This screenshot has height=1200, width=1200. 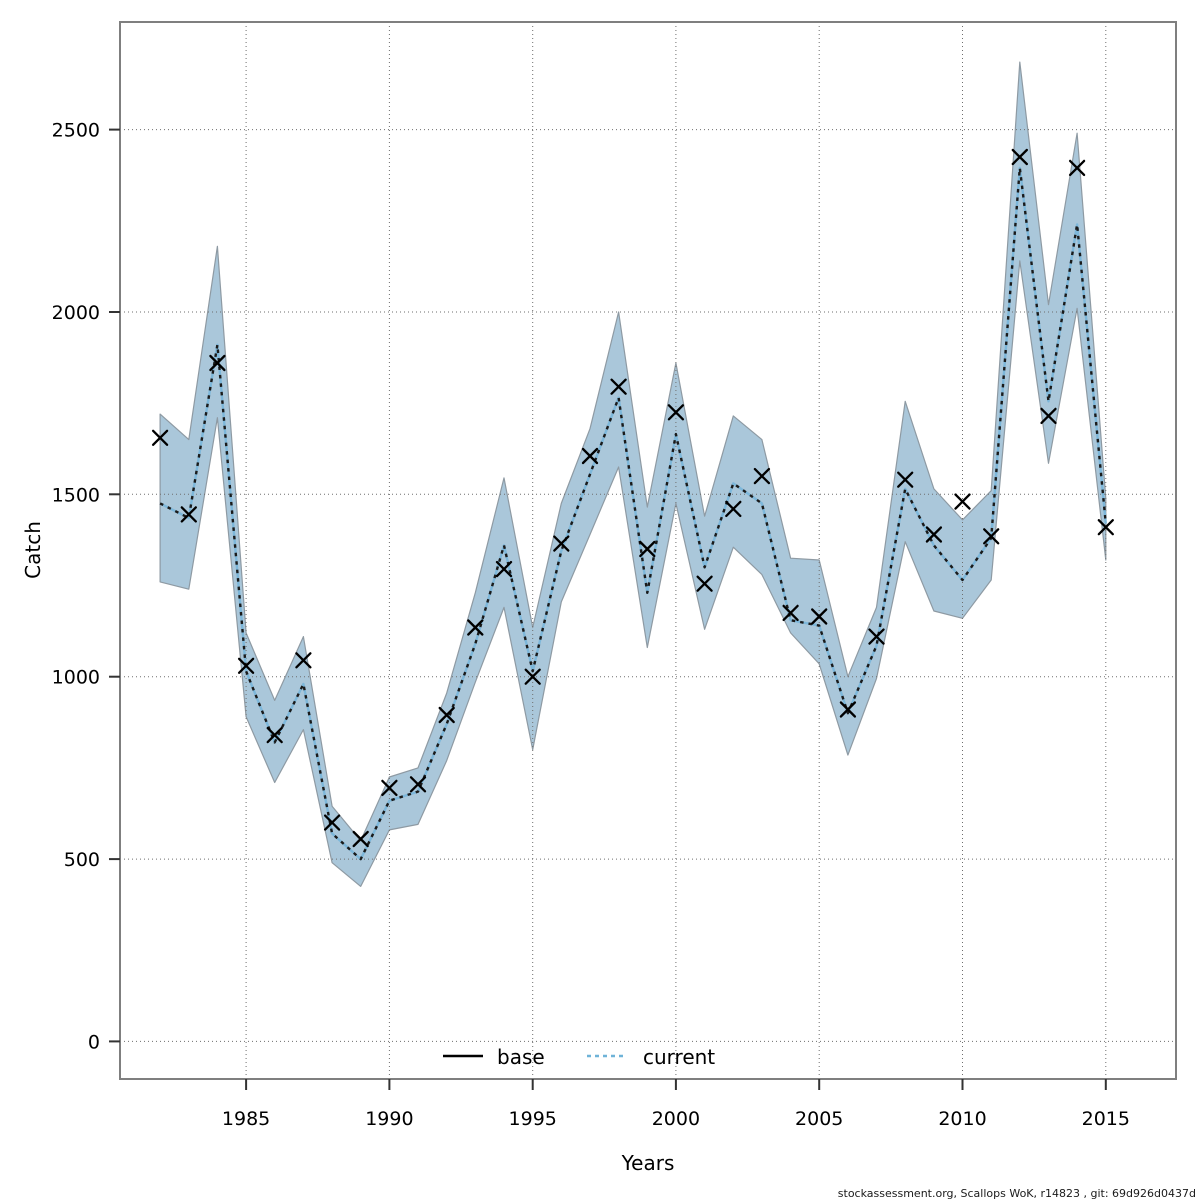 What do you see at coordinates (76, 313) in the screenshot?
I see `y-tick-label: 2000` at bounding box center [76, 313].